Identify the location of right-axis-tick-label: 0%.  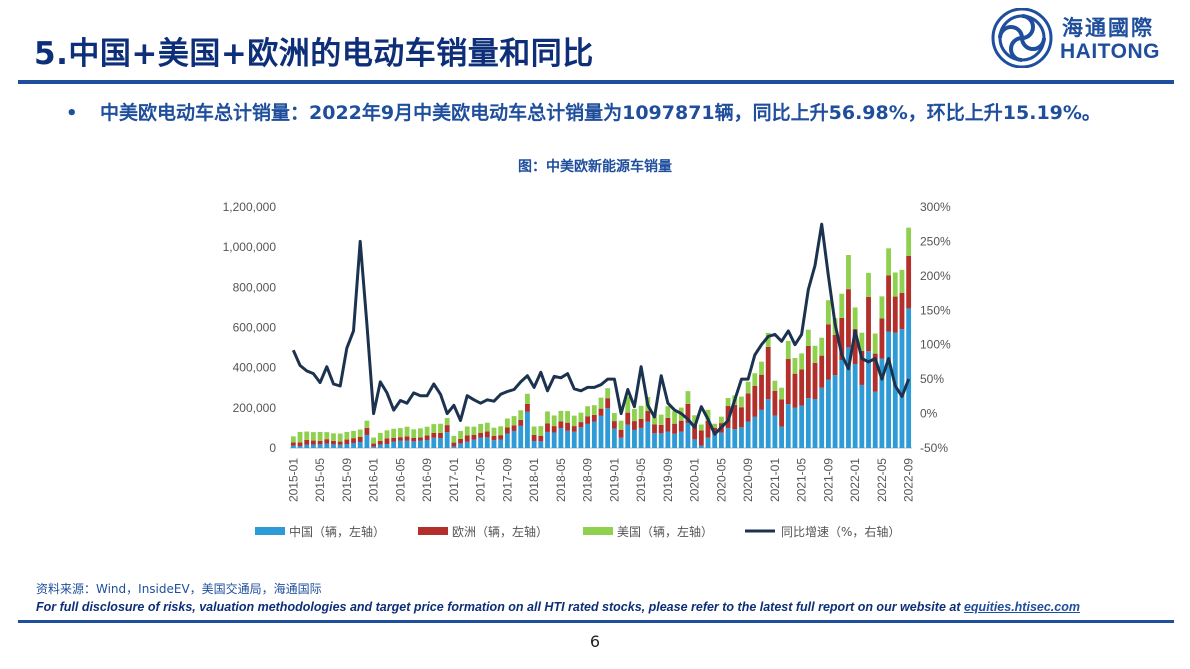
(929, 414).